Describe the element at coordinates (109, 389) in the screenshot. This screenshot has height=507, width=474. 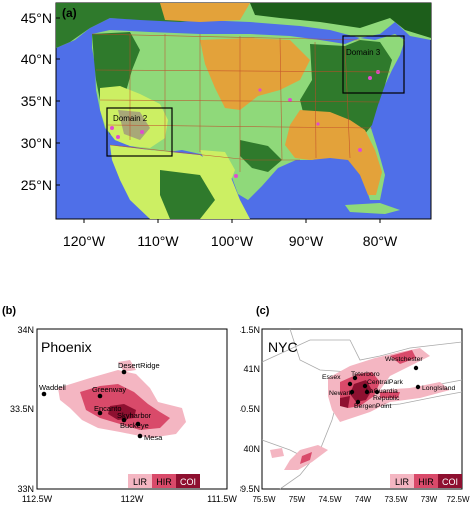
I see `place-greenway: Greenway` at that location.